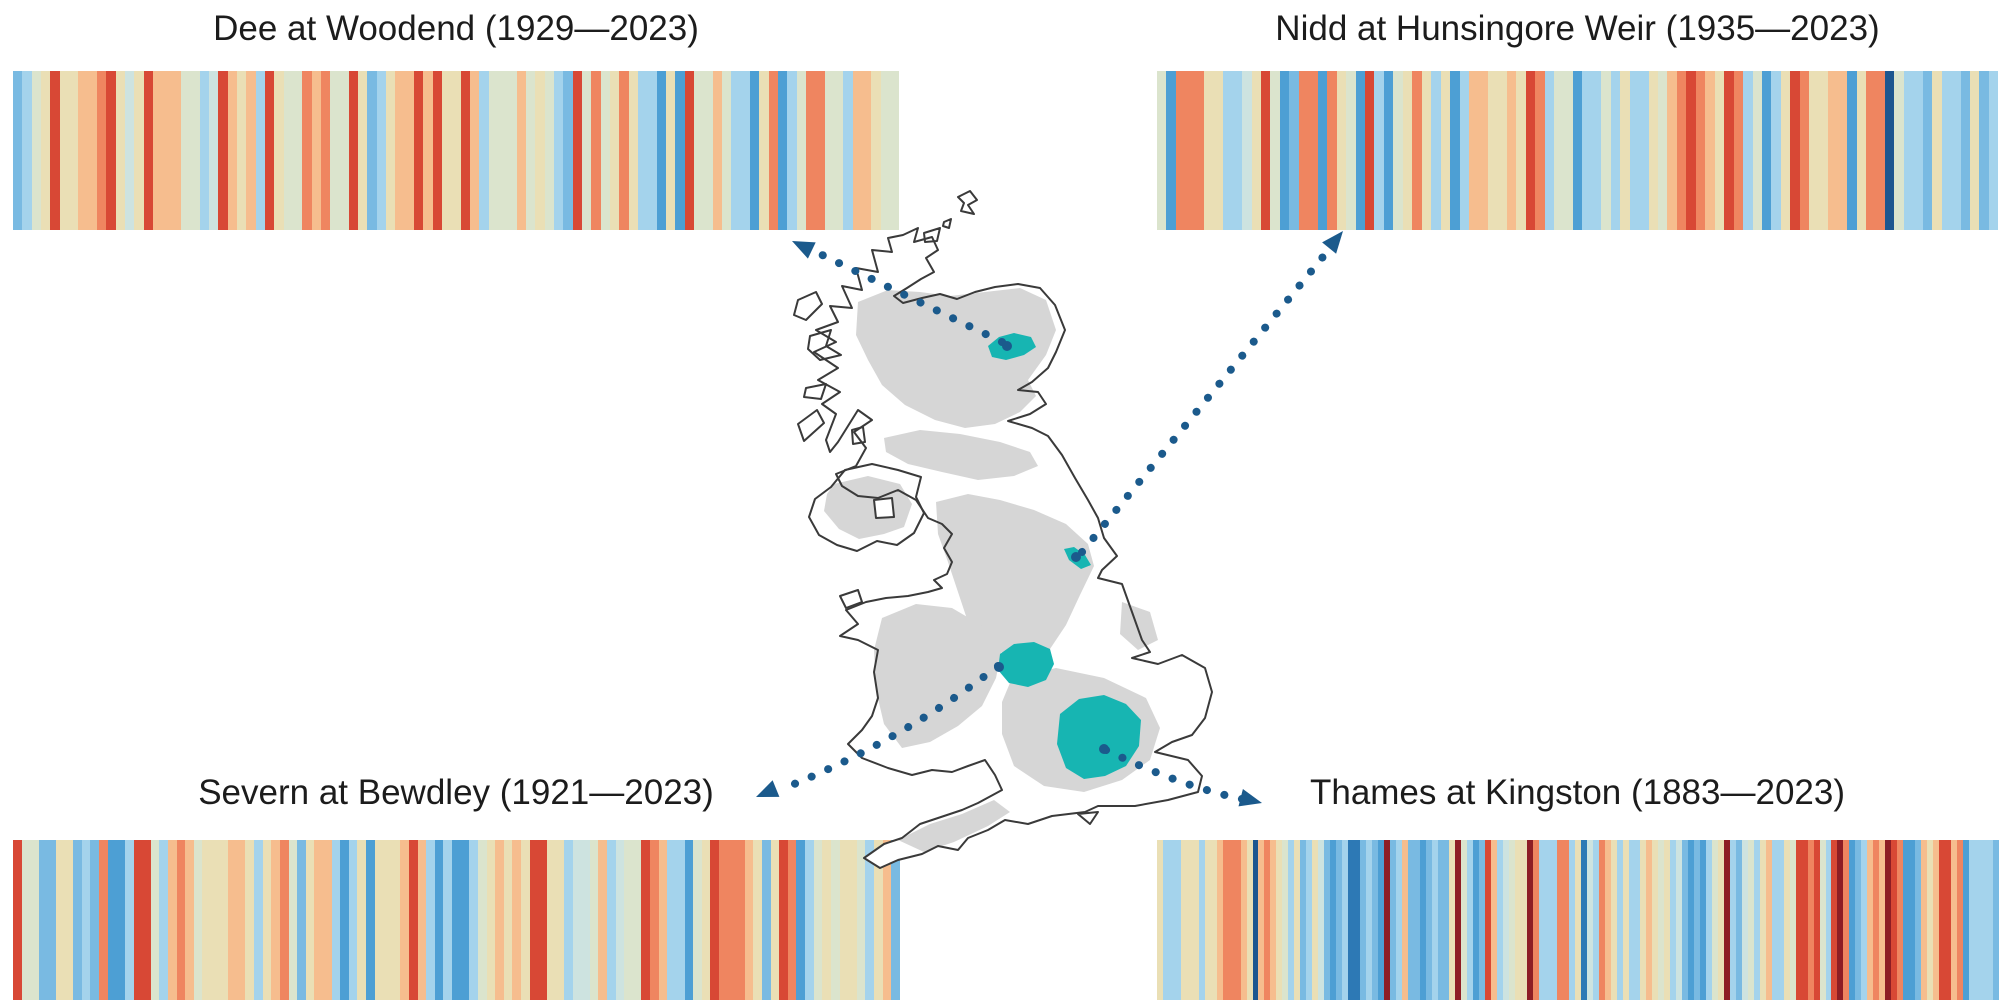 This screenshot has width=2000, height=1000. What do you see at coordinates (999, 667) in the screenshot?
I see `gauge-dot-severn` at bounding box center [999, 667].